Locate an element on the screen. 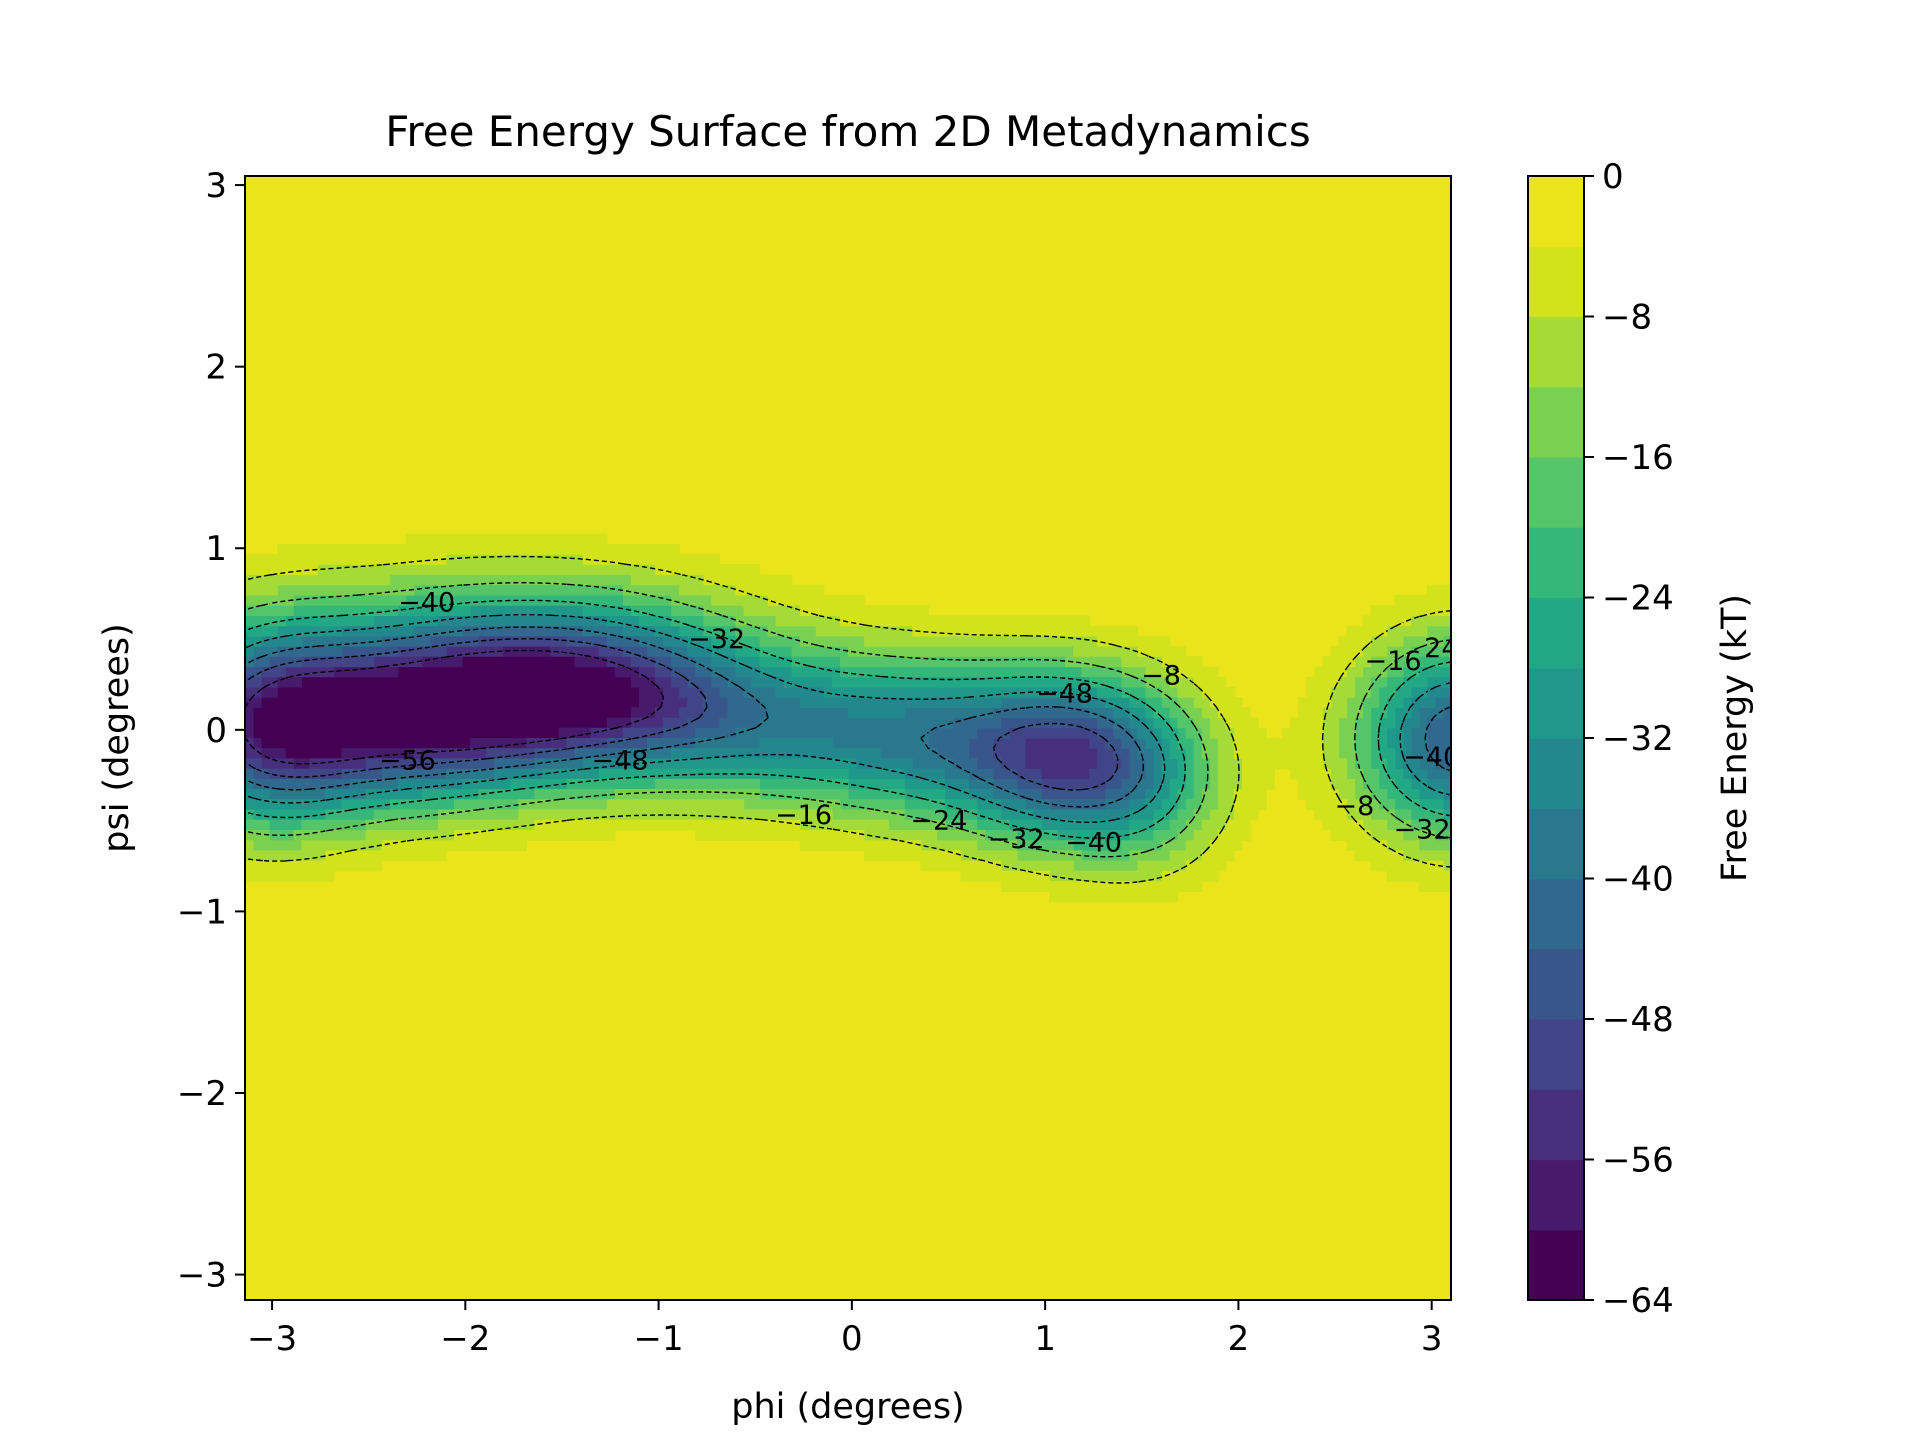 The image size is (1920, 1440). contour-label: −56 is located at coordinates (407, 761).